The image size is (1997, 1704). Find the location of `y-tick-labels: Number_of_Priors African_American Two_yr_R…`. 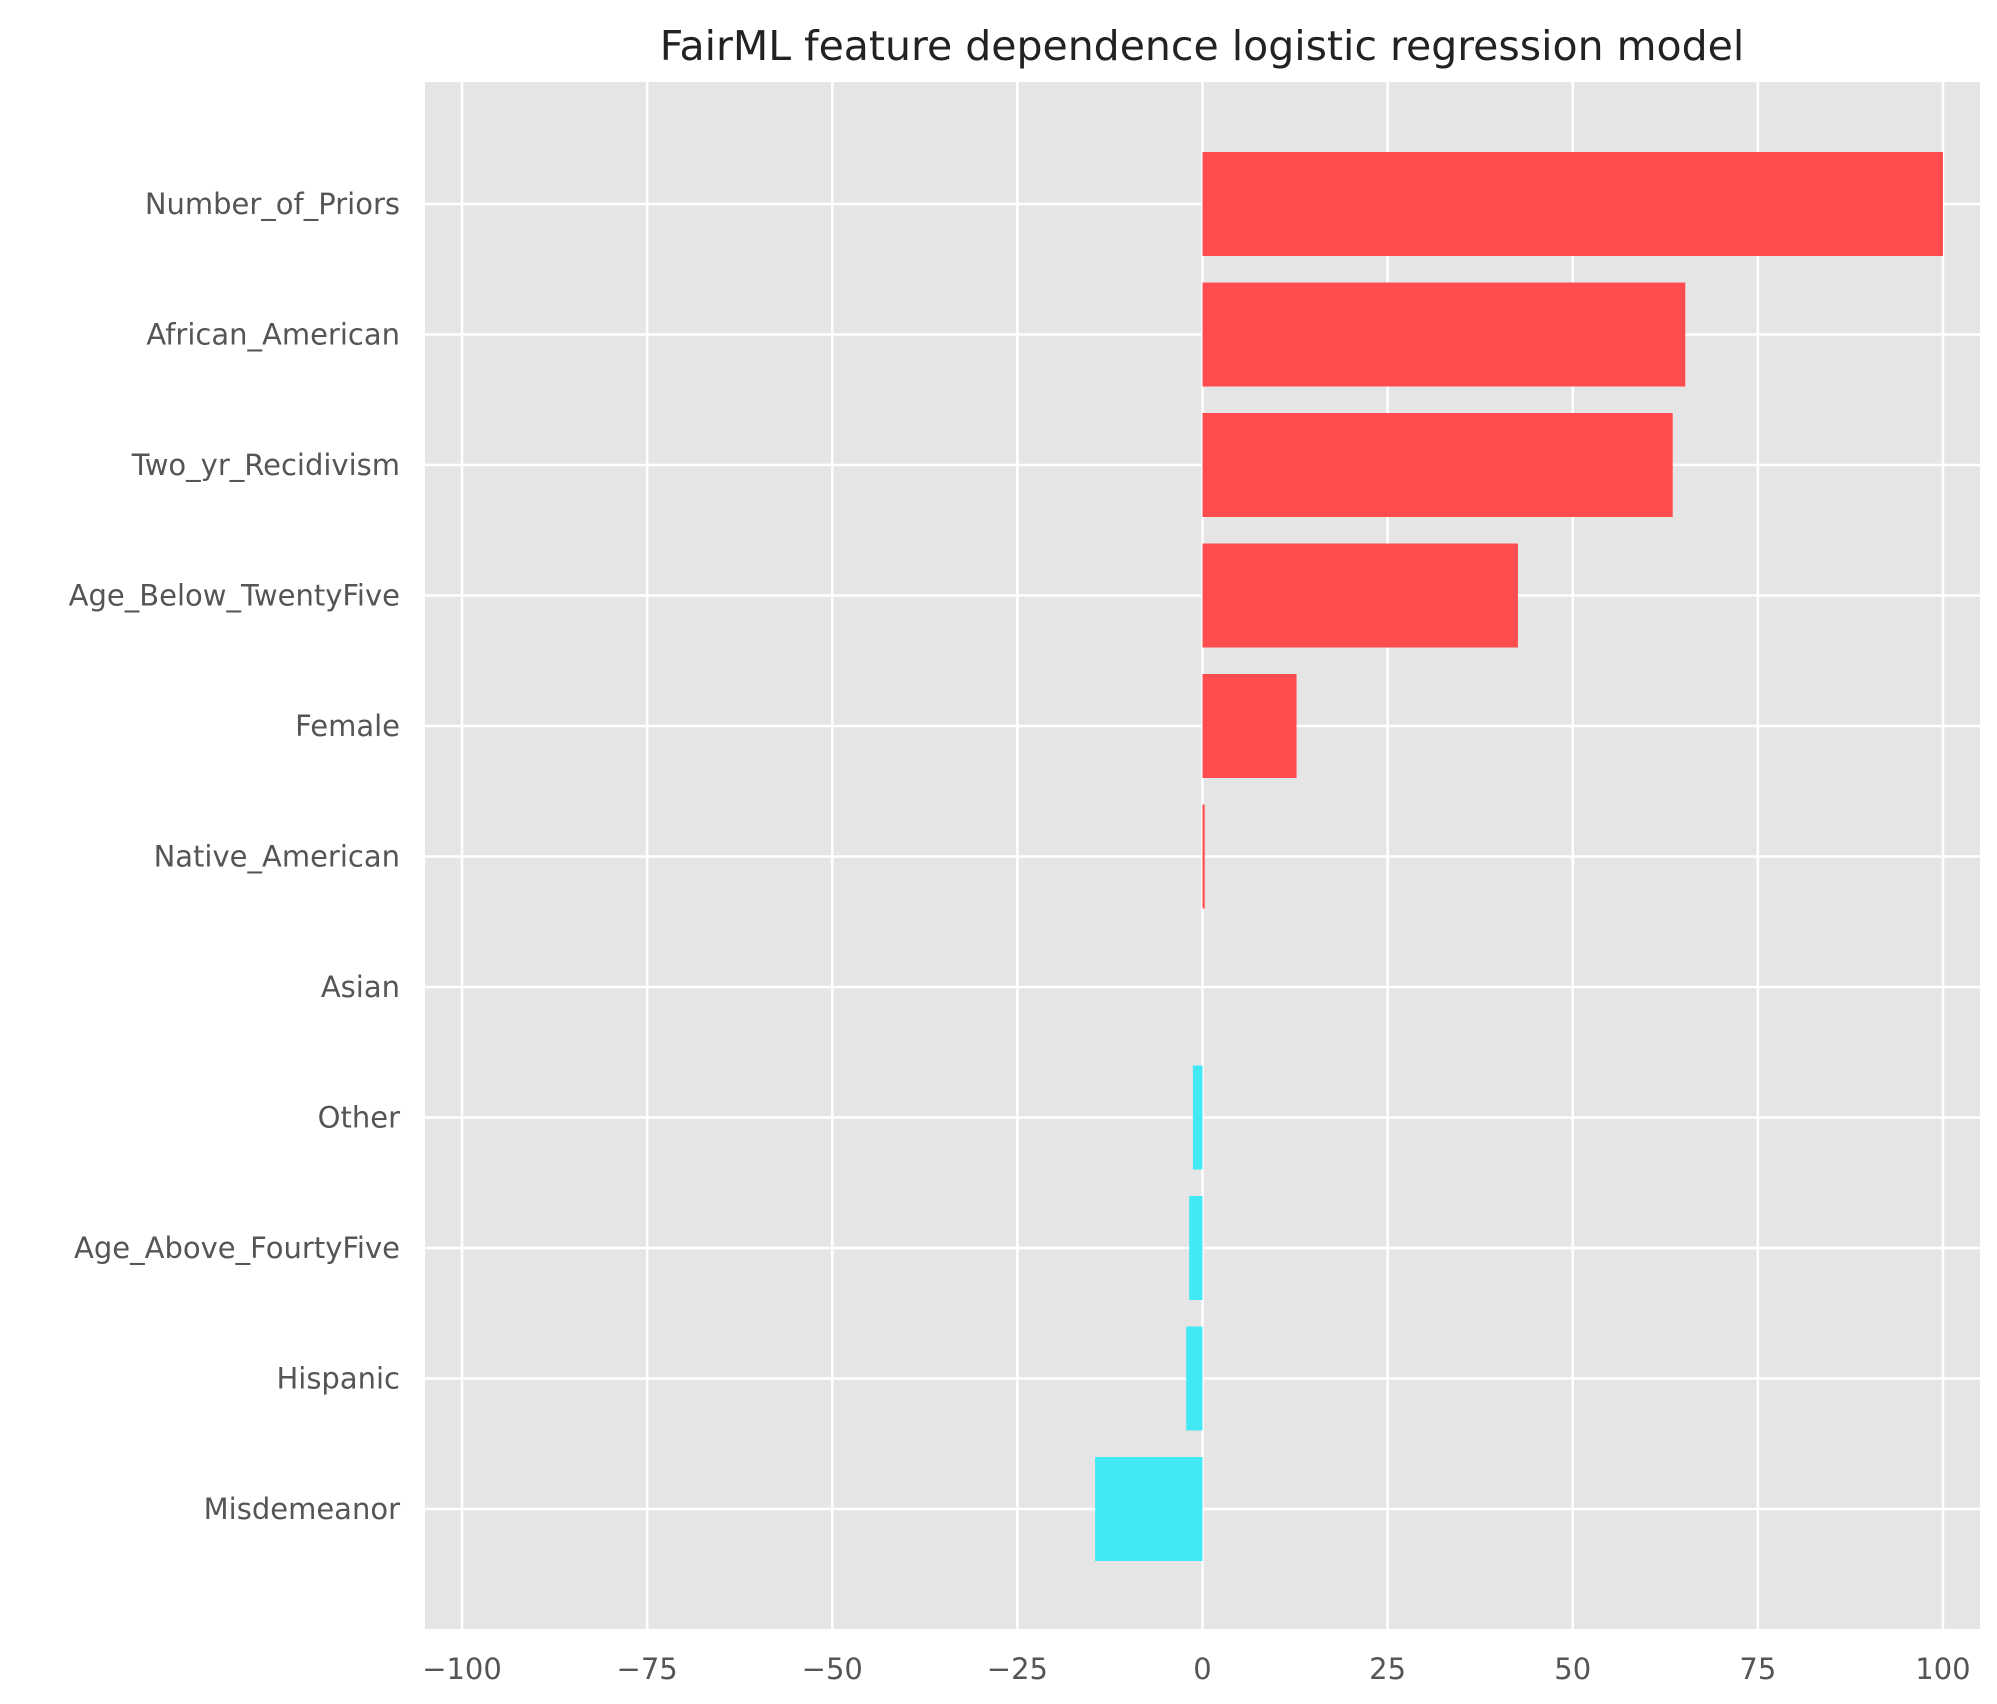

y-tick-labels: Number_of_Priors African_American Two_yr_R… is located at coordinates (234, 856).